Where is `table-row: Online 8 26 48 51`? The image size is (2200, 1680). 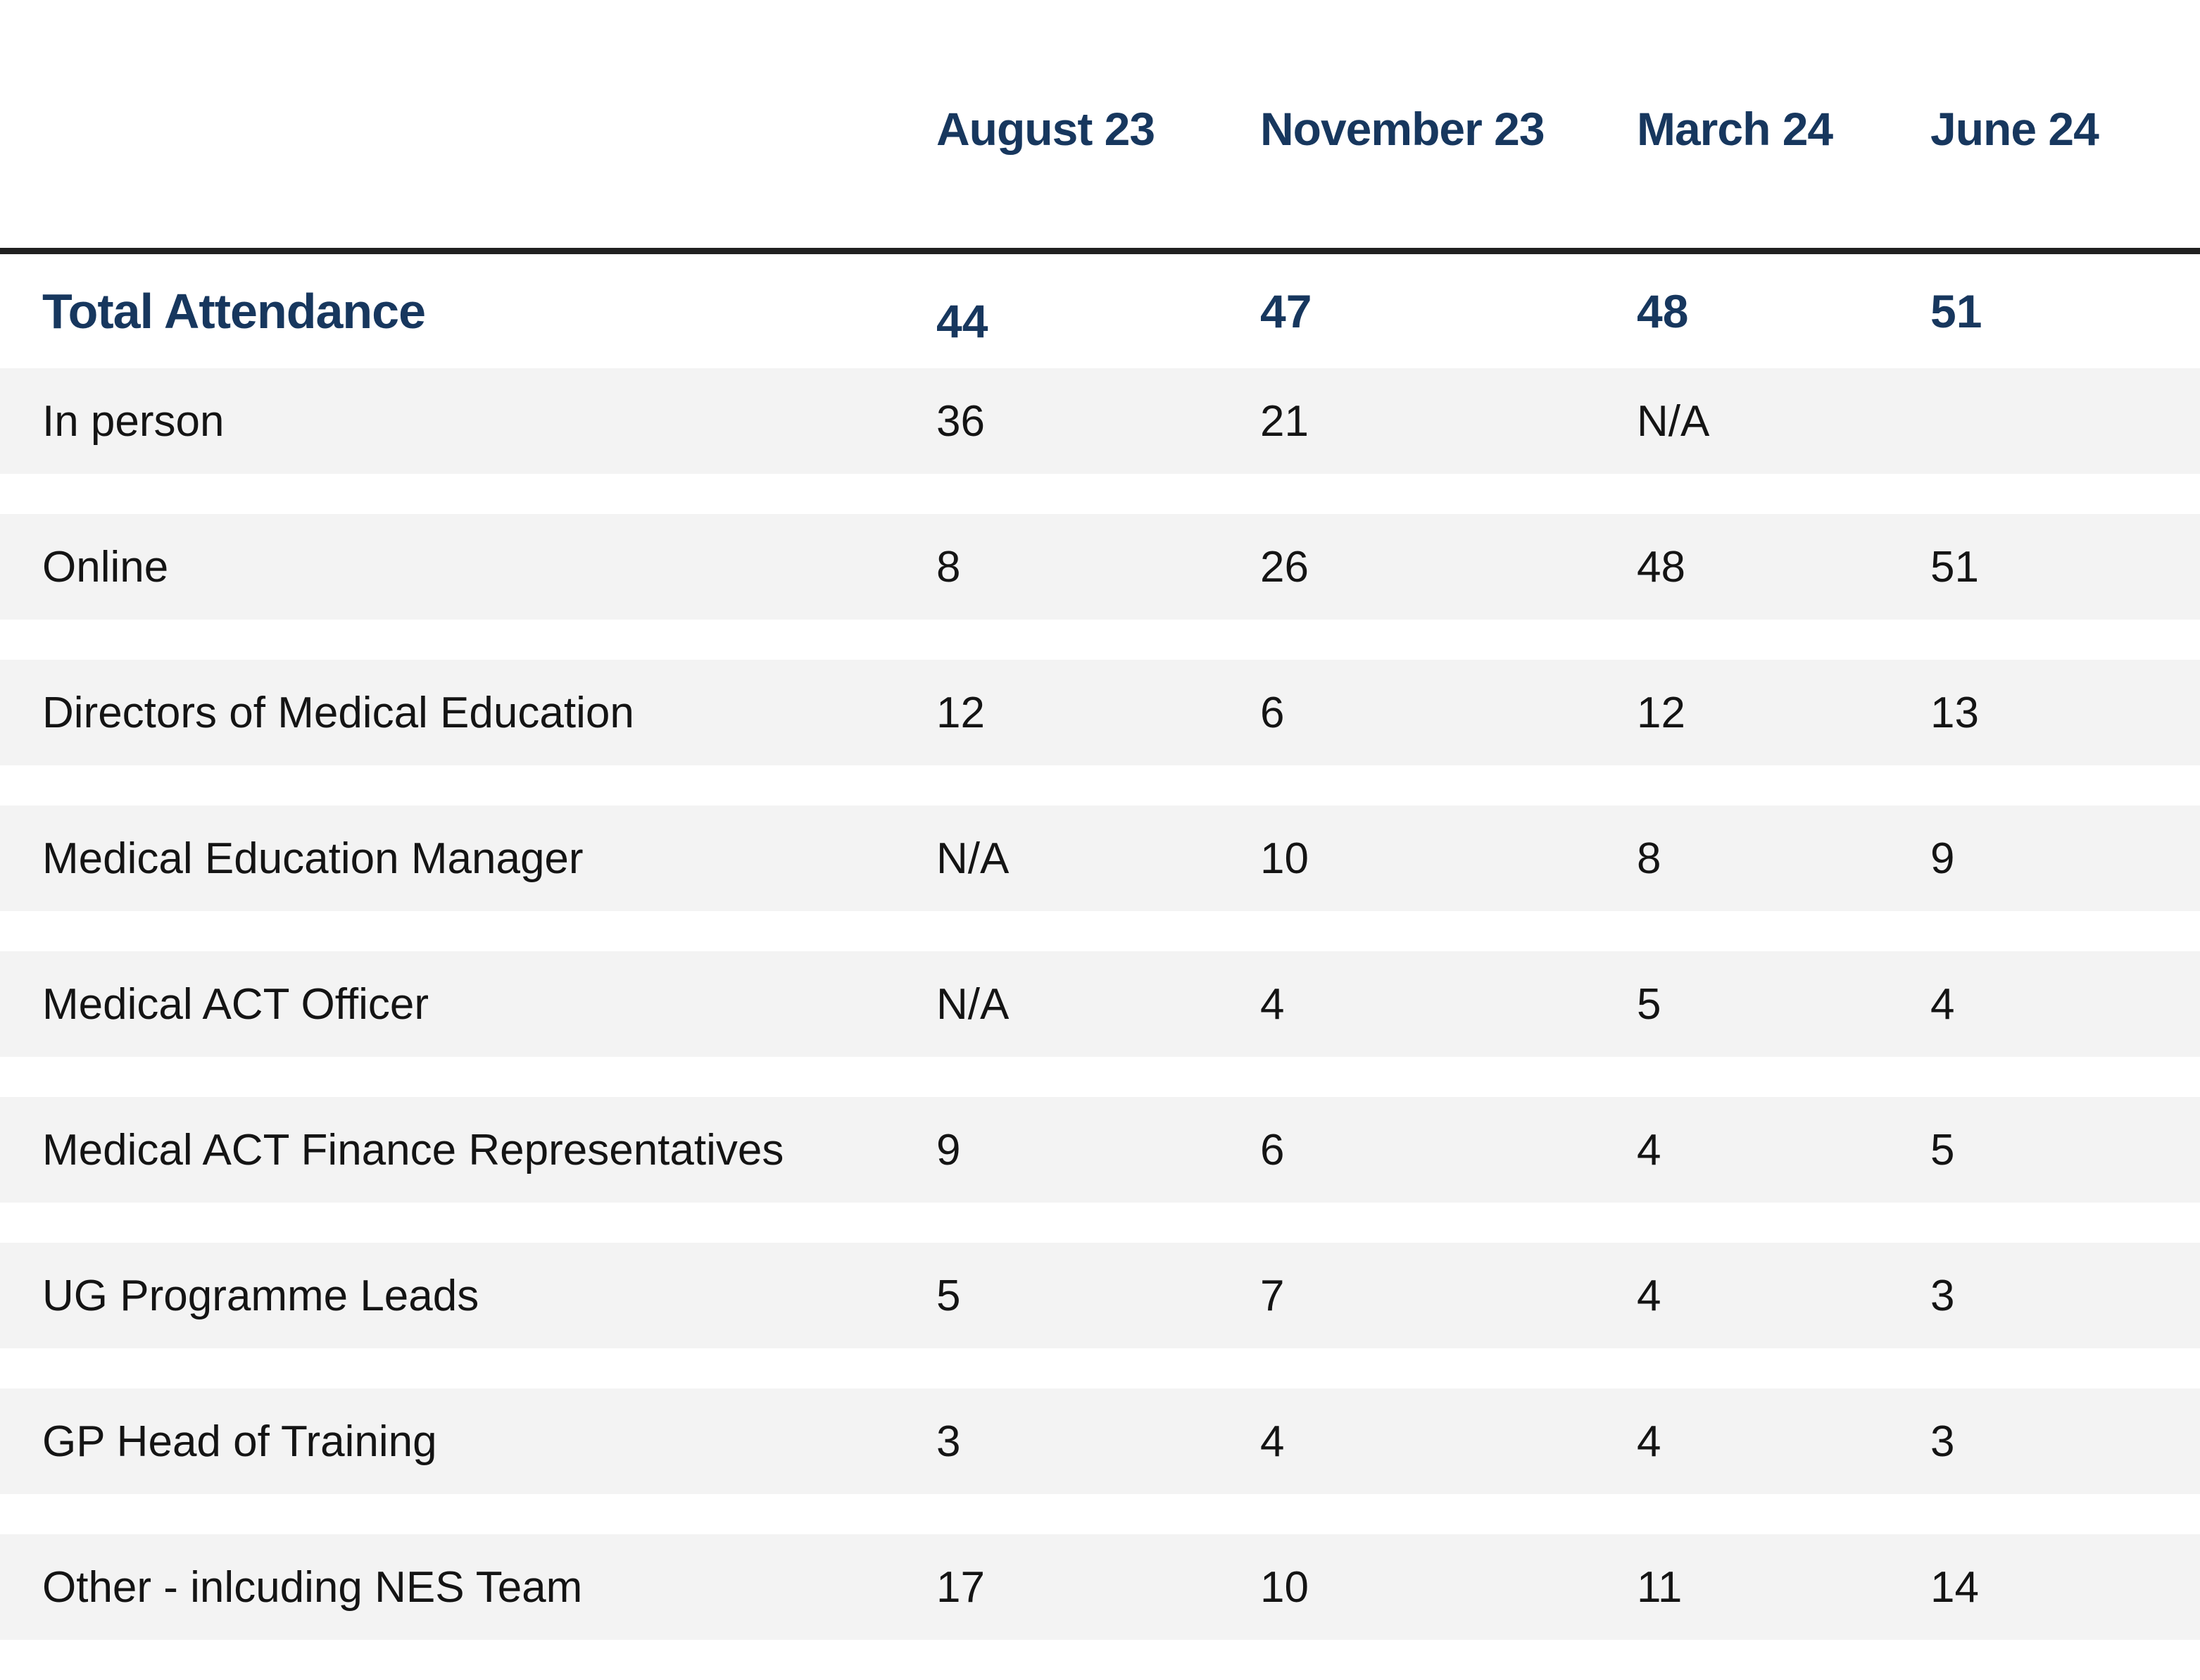
table-row: Online 8 26 48 51 is located at coordinates (1100, 567).